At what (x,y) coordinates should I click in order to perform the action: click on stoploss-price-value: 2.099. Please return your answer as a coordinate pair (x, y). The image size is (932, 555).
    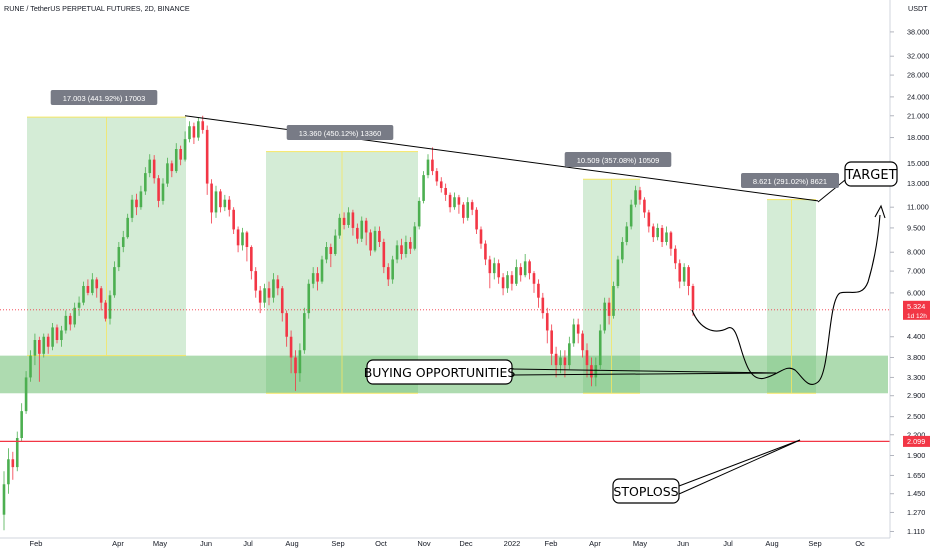
    Looking at the image, I should click on (916, 441).